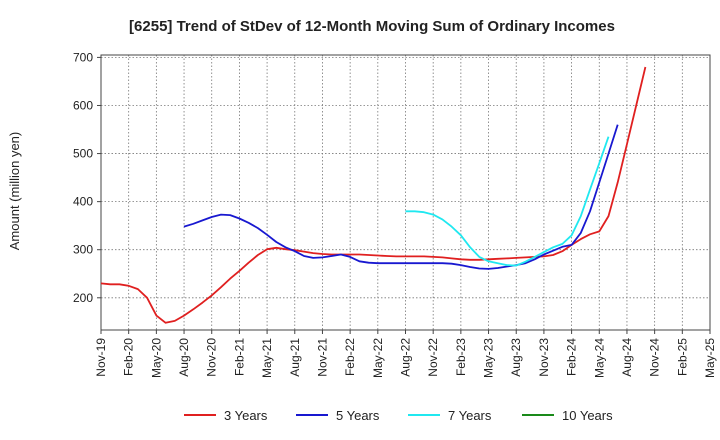 The width and height of the screenshot is (720, 440). Describe the element at coordinates (682, 357) in the screenshot. I see `x-tick-label: Feb-25` at that location.